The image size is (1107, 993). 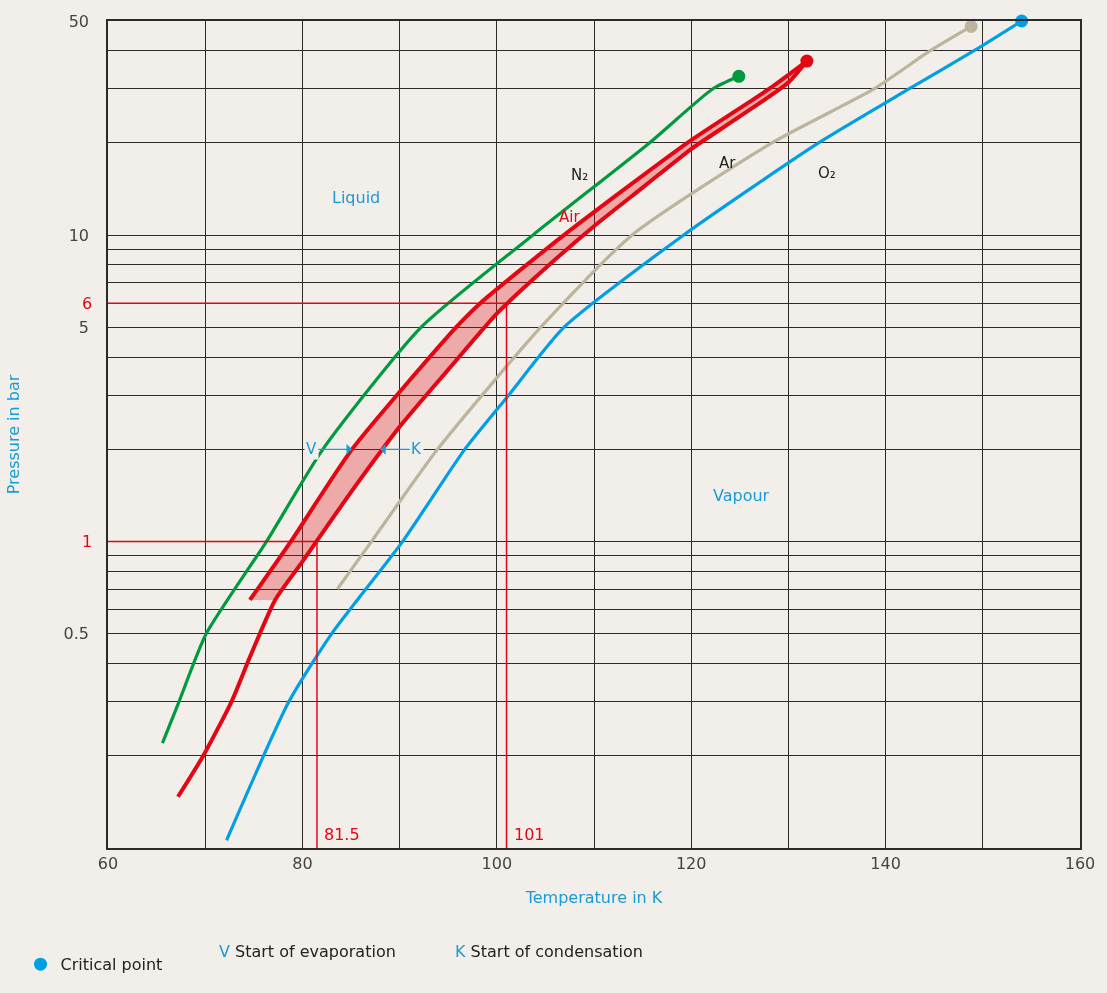 I want to click on series-label: N₂, so click(x=580, y=175).